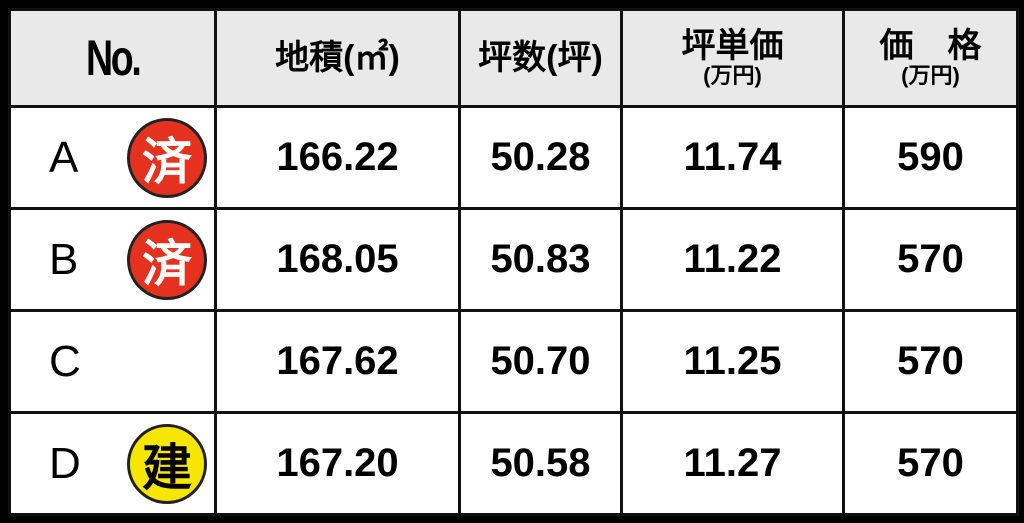 This screenshot has width=1024, height=523. Describe the element at coordinates (540, 463) in the screenshot. I see `tsubo-cell: 50.58` at that location.